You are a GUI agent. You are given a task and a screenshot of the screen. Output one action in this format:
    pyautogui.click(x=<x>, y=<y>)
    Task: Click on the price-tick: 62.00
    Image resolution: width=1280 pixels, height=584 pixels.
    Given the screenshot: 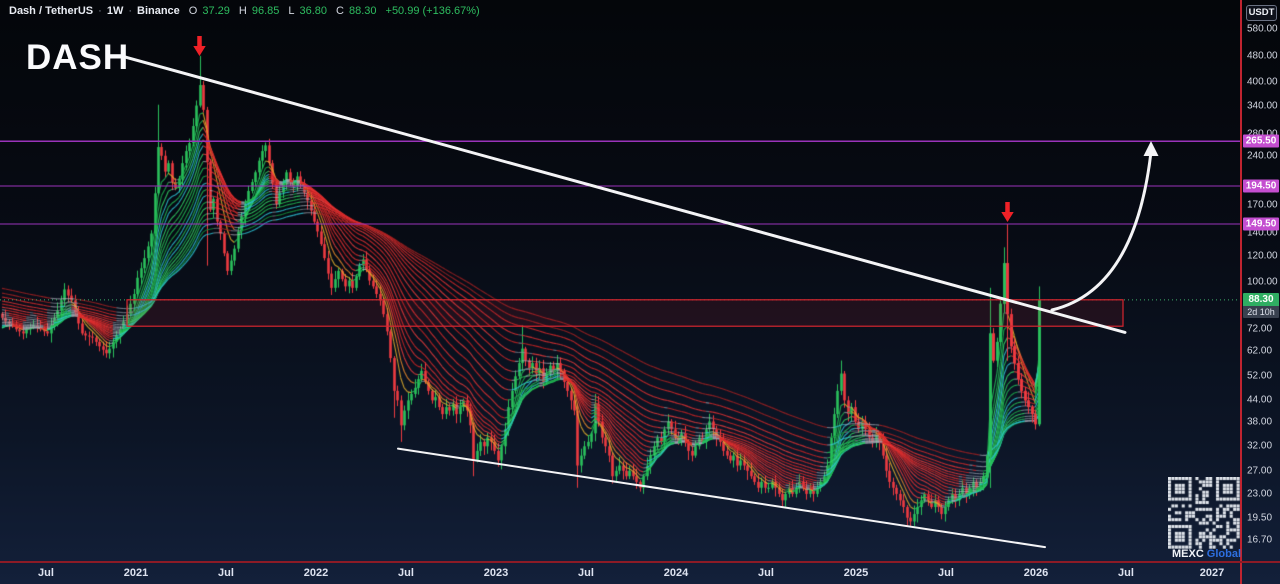 What is the action you would take?
    pyautogui.click(x=1260, y=351)
    